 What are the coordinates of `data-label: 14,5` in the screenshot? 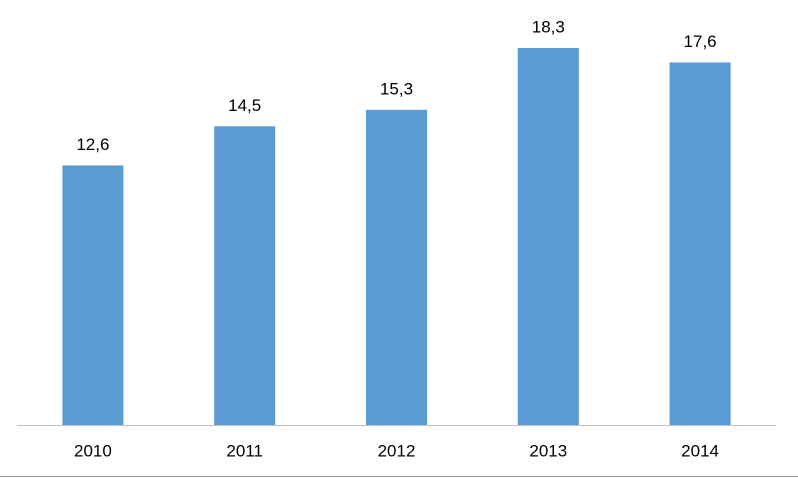 It's located at (244, 105).